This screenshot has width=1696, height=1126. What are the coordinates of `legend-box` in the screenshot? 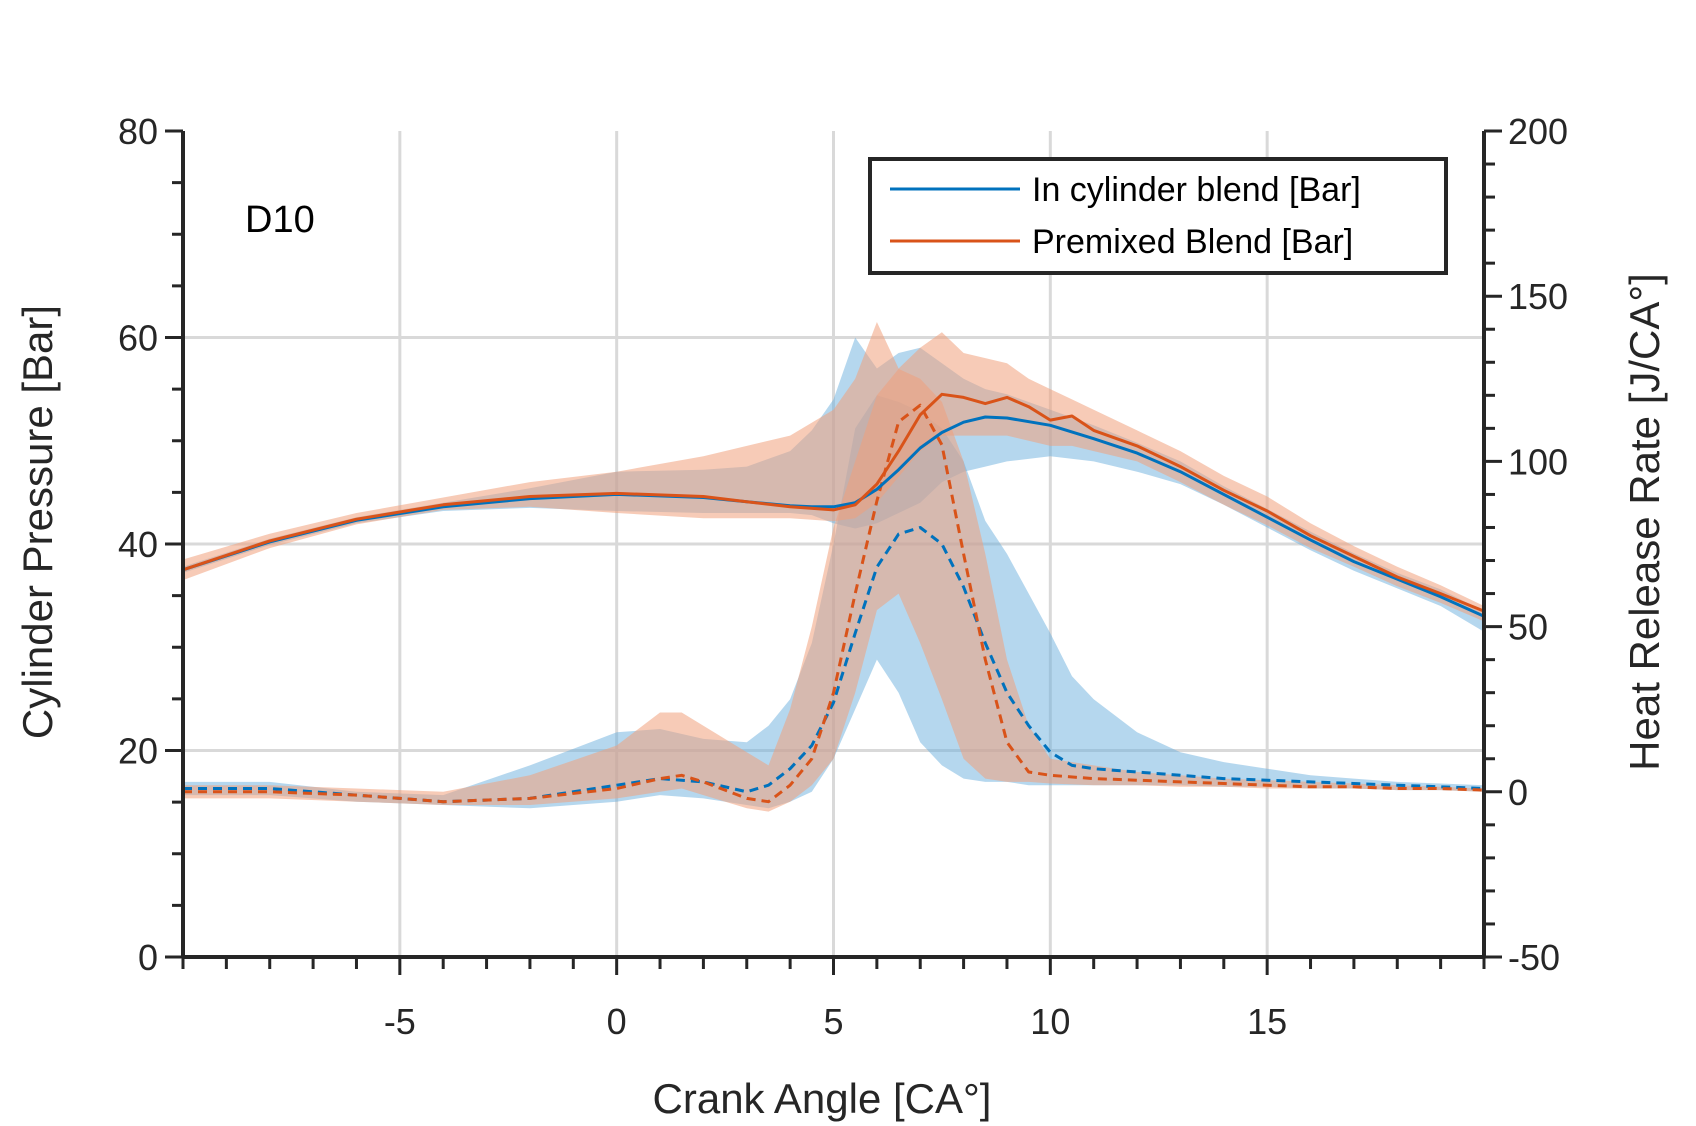 It's located at (1158, 216).